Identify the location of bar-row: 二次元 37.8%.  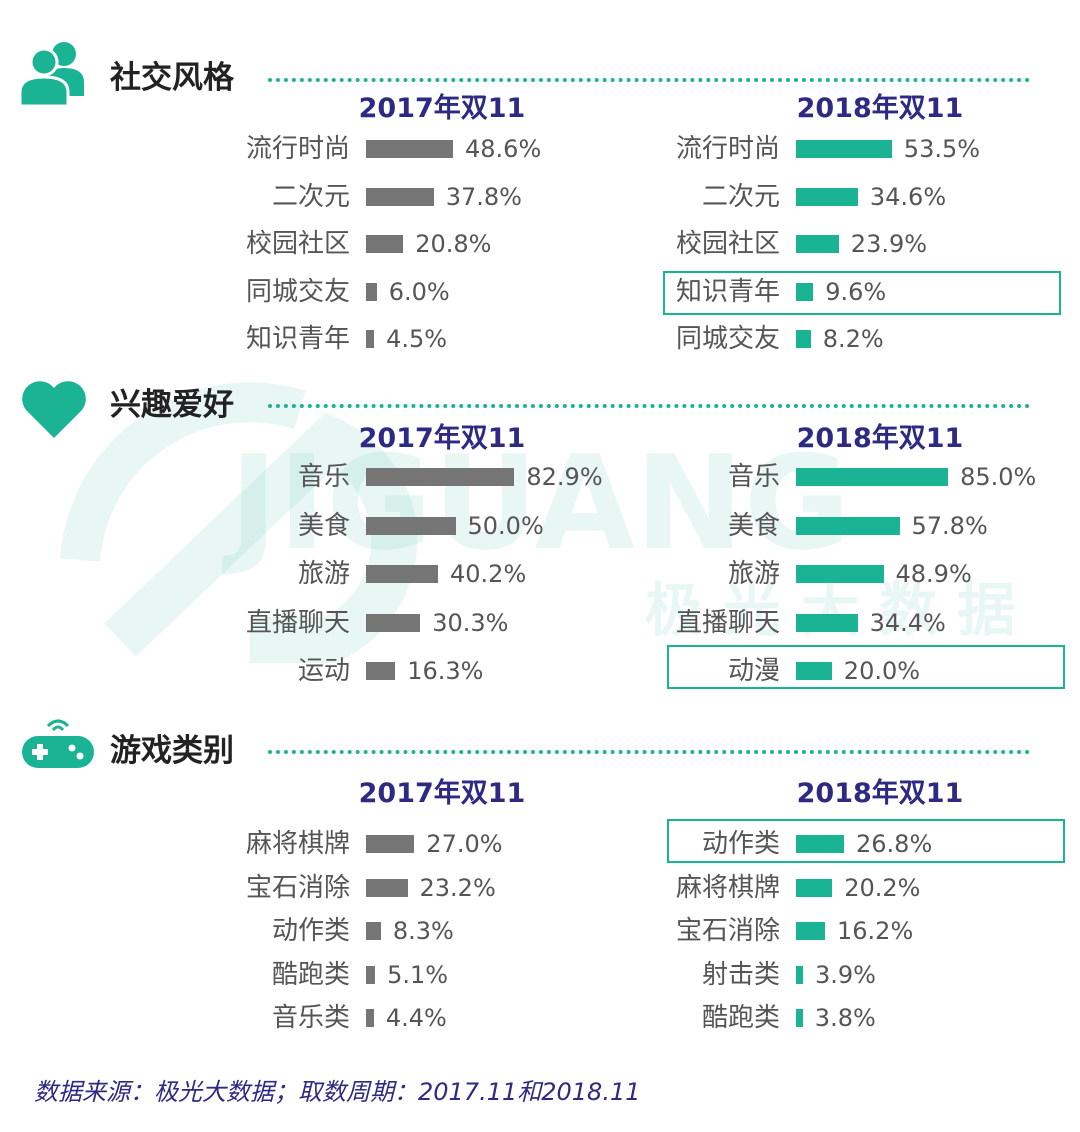
(325, 197).